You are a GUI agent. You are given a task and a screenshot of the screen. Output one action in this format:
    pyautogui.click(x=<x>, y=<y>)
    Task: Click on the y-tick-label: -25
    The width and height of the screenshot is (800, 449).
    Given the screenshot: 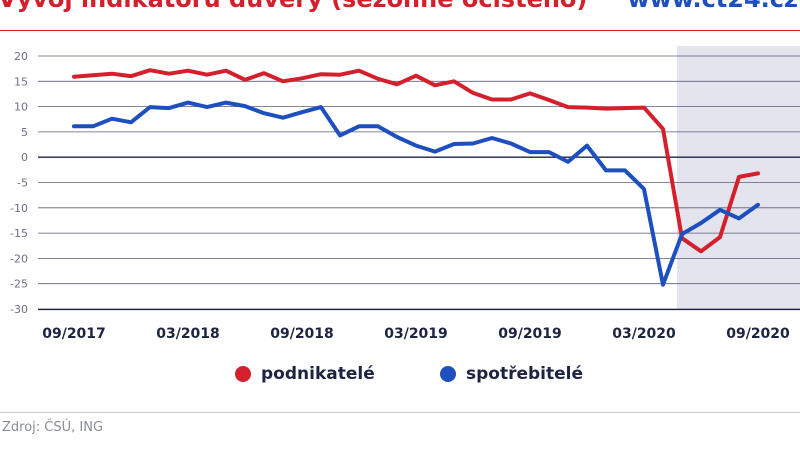 What is the action you would take?
    pyautogui.click(x=19, y=284)
    